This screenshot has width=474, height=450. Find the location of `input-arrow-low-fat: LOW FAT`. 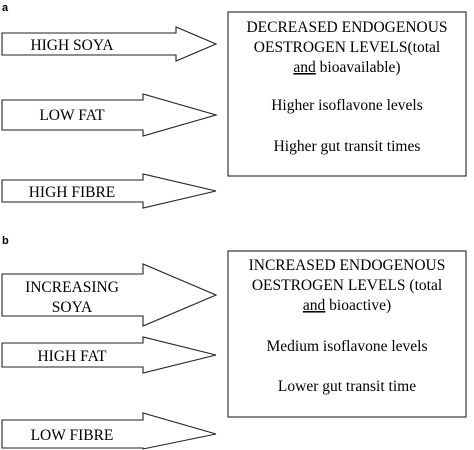

input-arrow-low-fat: LOW FAT is located at coordinates (109, 115).